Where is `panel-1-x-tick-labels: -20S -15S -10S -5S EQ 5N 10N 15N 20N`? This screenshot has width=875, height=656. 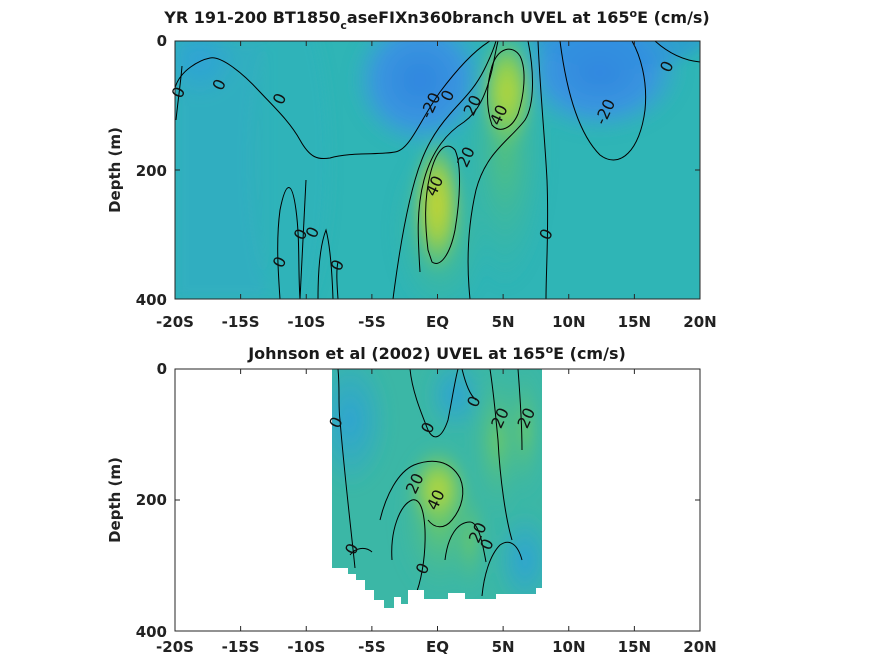 panel-1-x-tick-labels: -20S -15S -10S -5S EQ 5N 10N 15N 20N is located at coordinates (436, 322).